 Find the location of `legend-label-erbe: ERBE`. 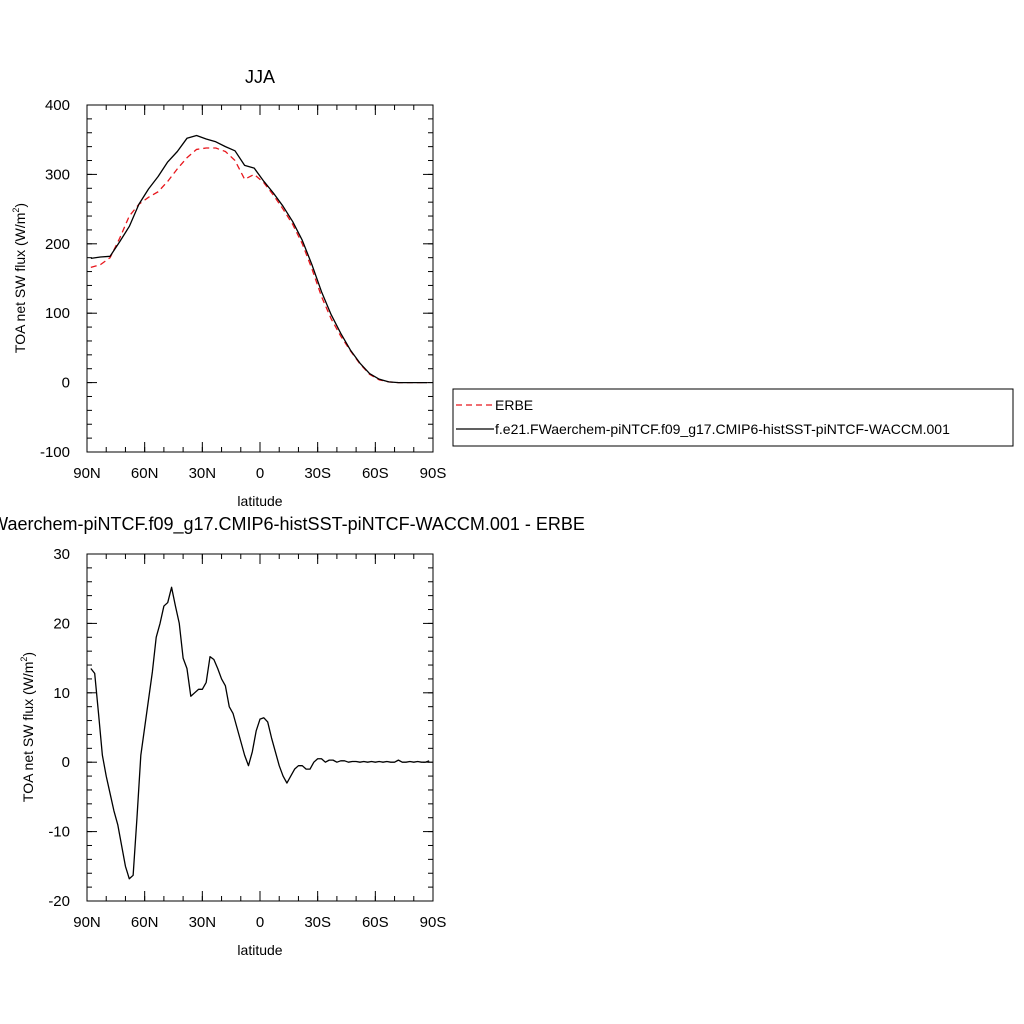

legend-label-erbe: ERBE is located at coordinates (514, 405).